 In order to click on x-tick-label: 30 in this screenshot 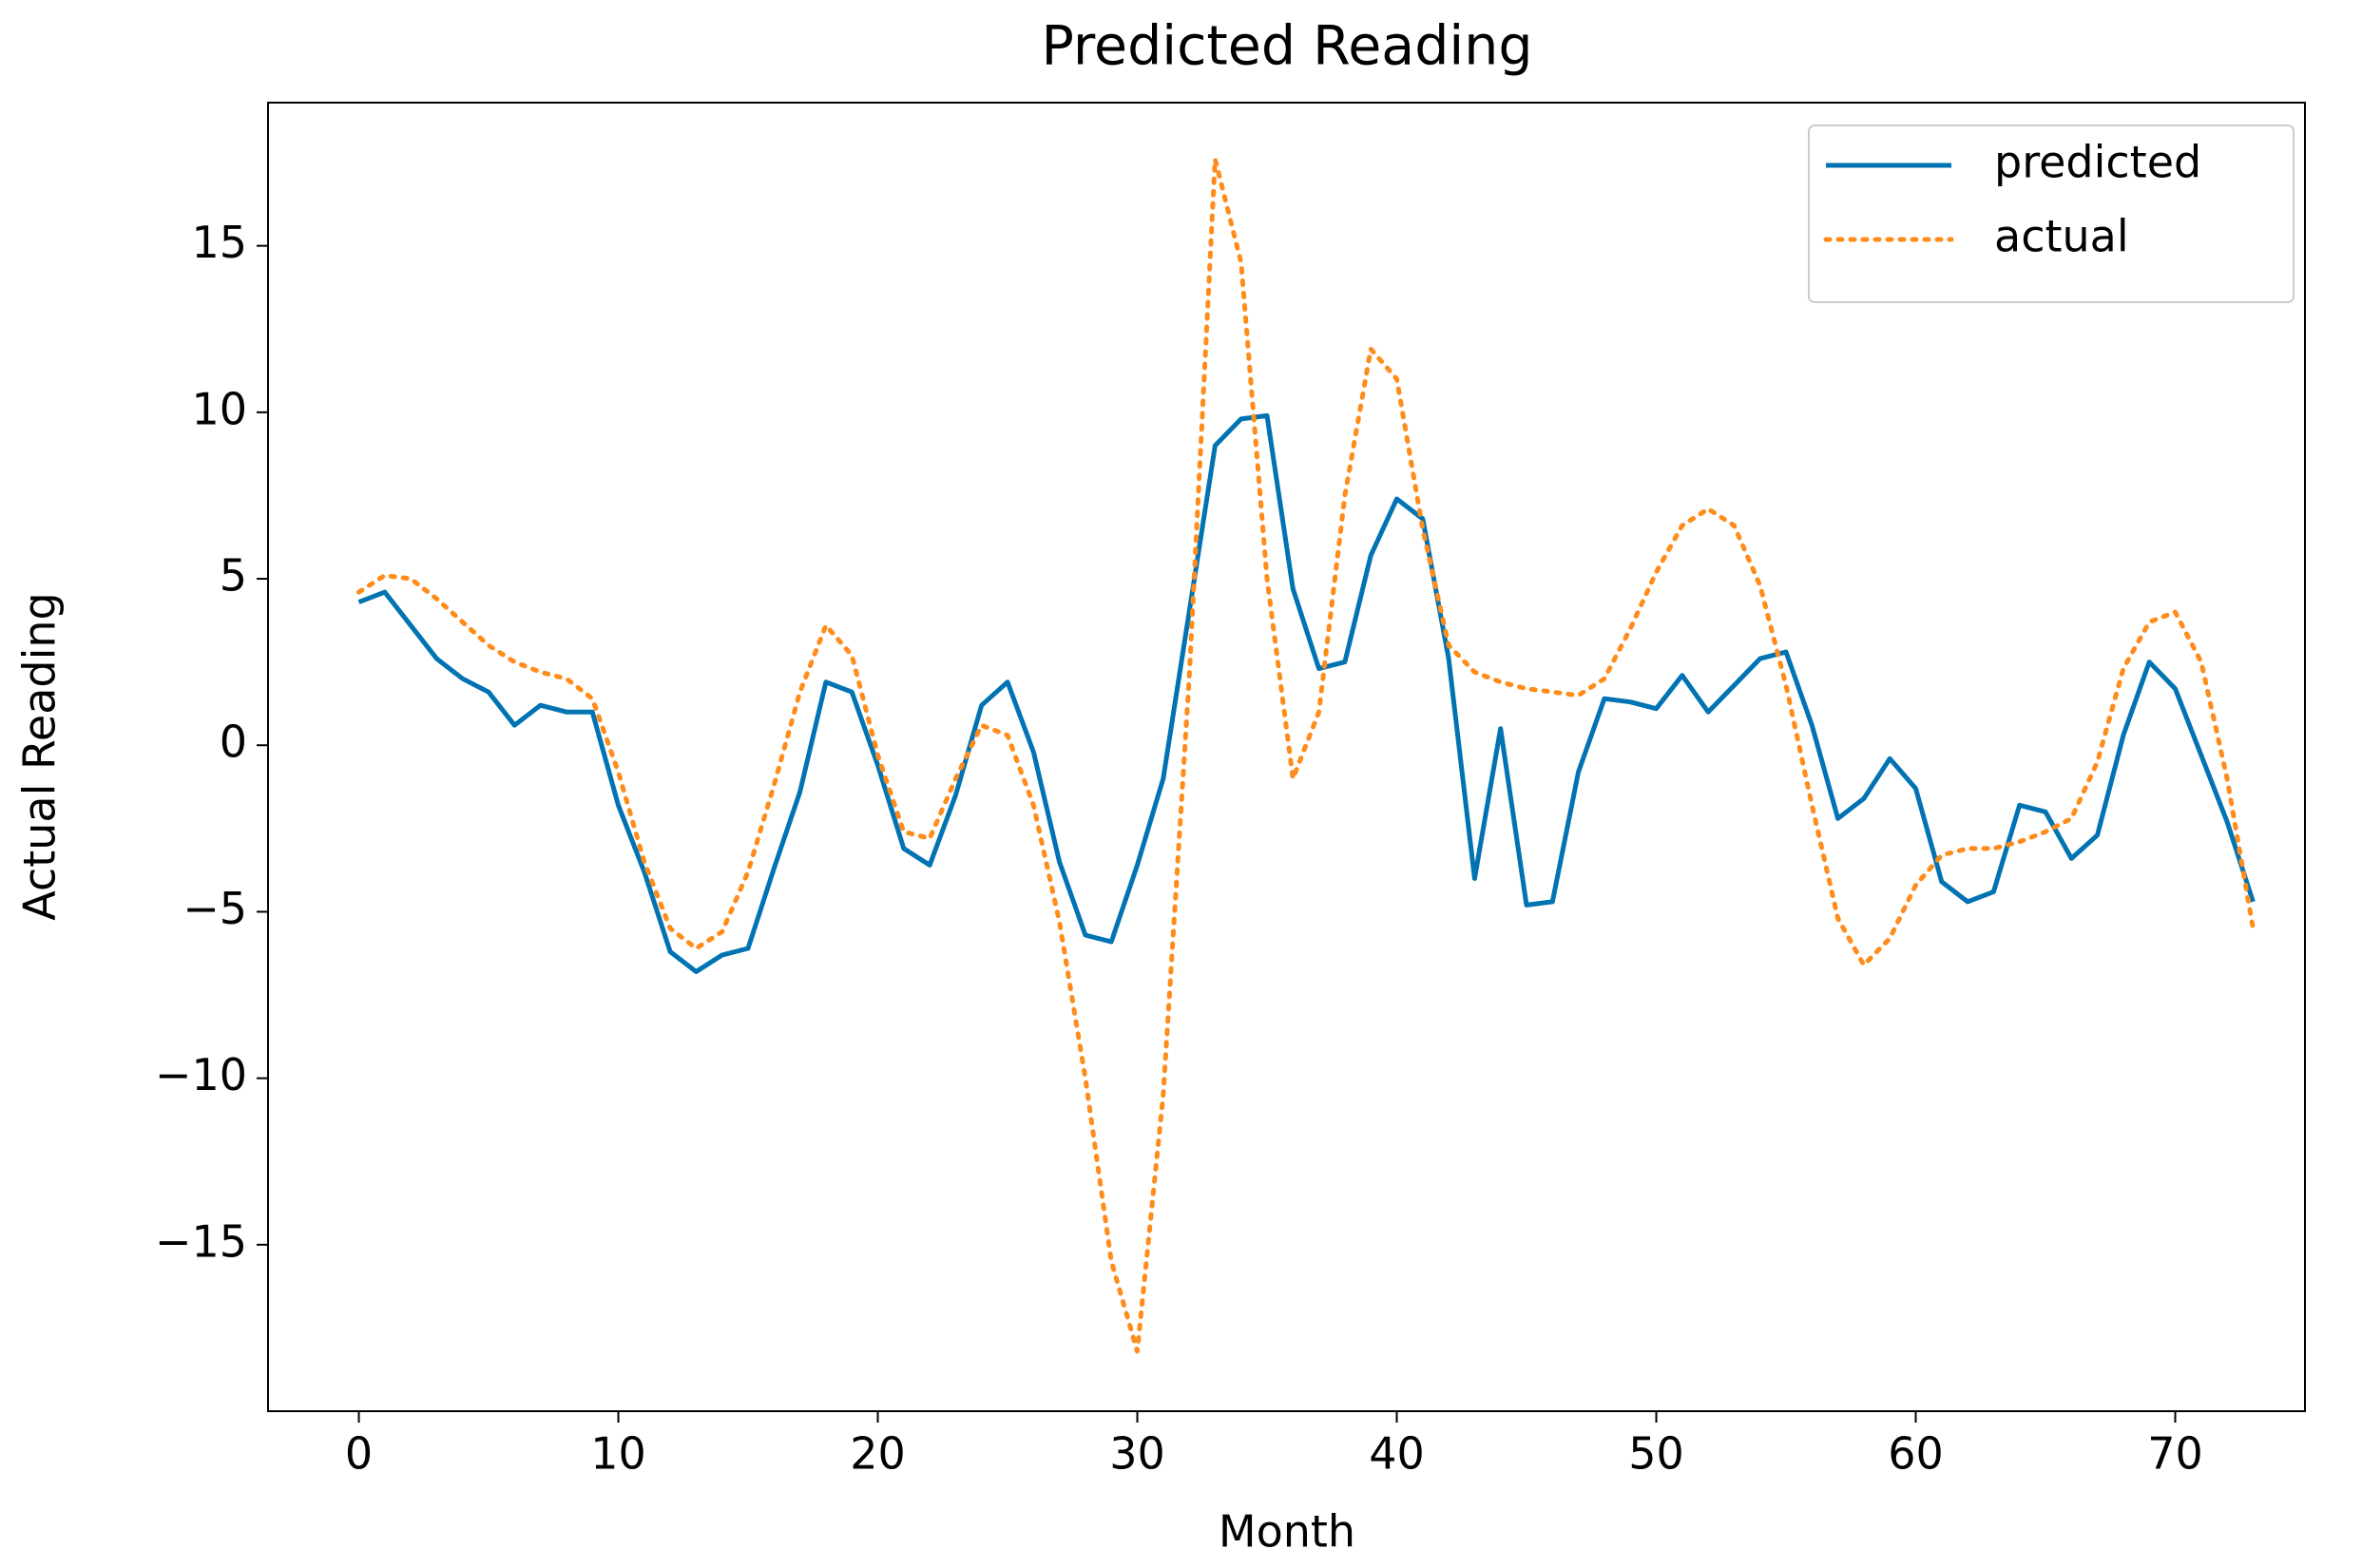, I will do `click(1137, 1454)`.